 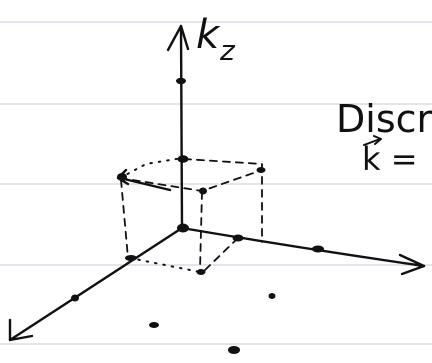 What do you see at coordinates (145, 184) in the screenshot?
I see `vector-arrow` at bounding box center [145, 184].